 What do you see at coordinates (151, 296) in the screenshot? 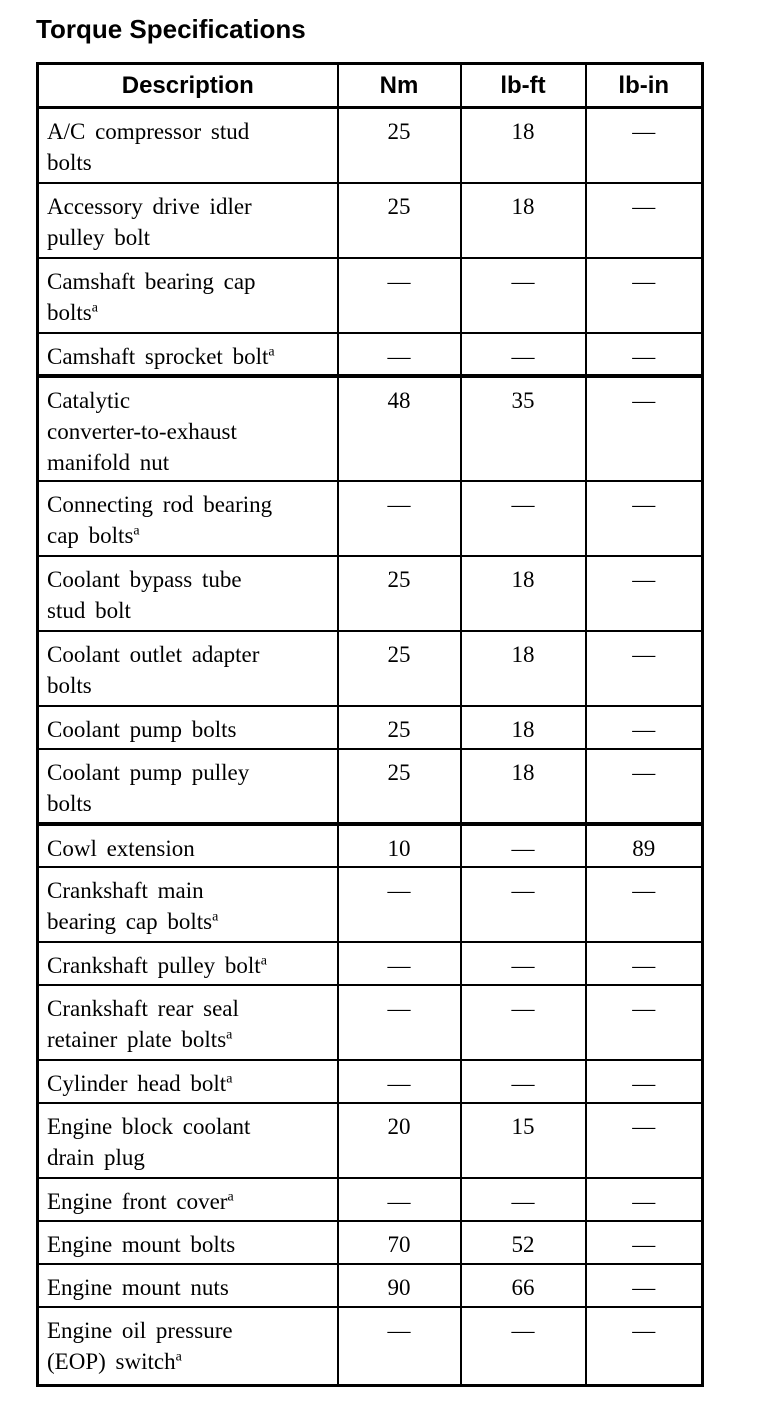
I see `row-description: Camshaft bearing cap bolts` at bounding box center [151, 296].